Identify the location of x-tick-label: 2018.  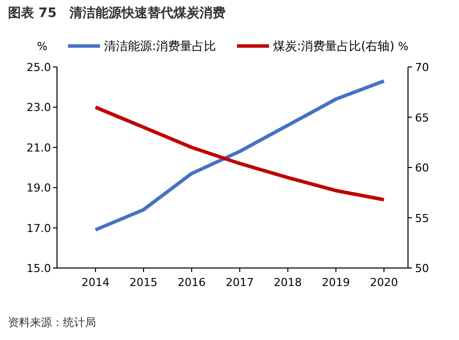
(288, 282).